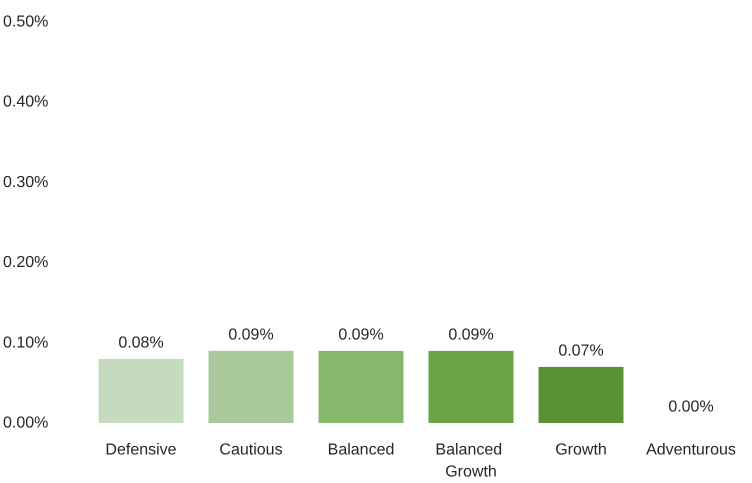 This screenshot has height=483, width=752. What do you see at coordinates (691, 450) in the screenshot?
I see `x-tick-label: Adventurous` at bounding box center [691, 450].